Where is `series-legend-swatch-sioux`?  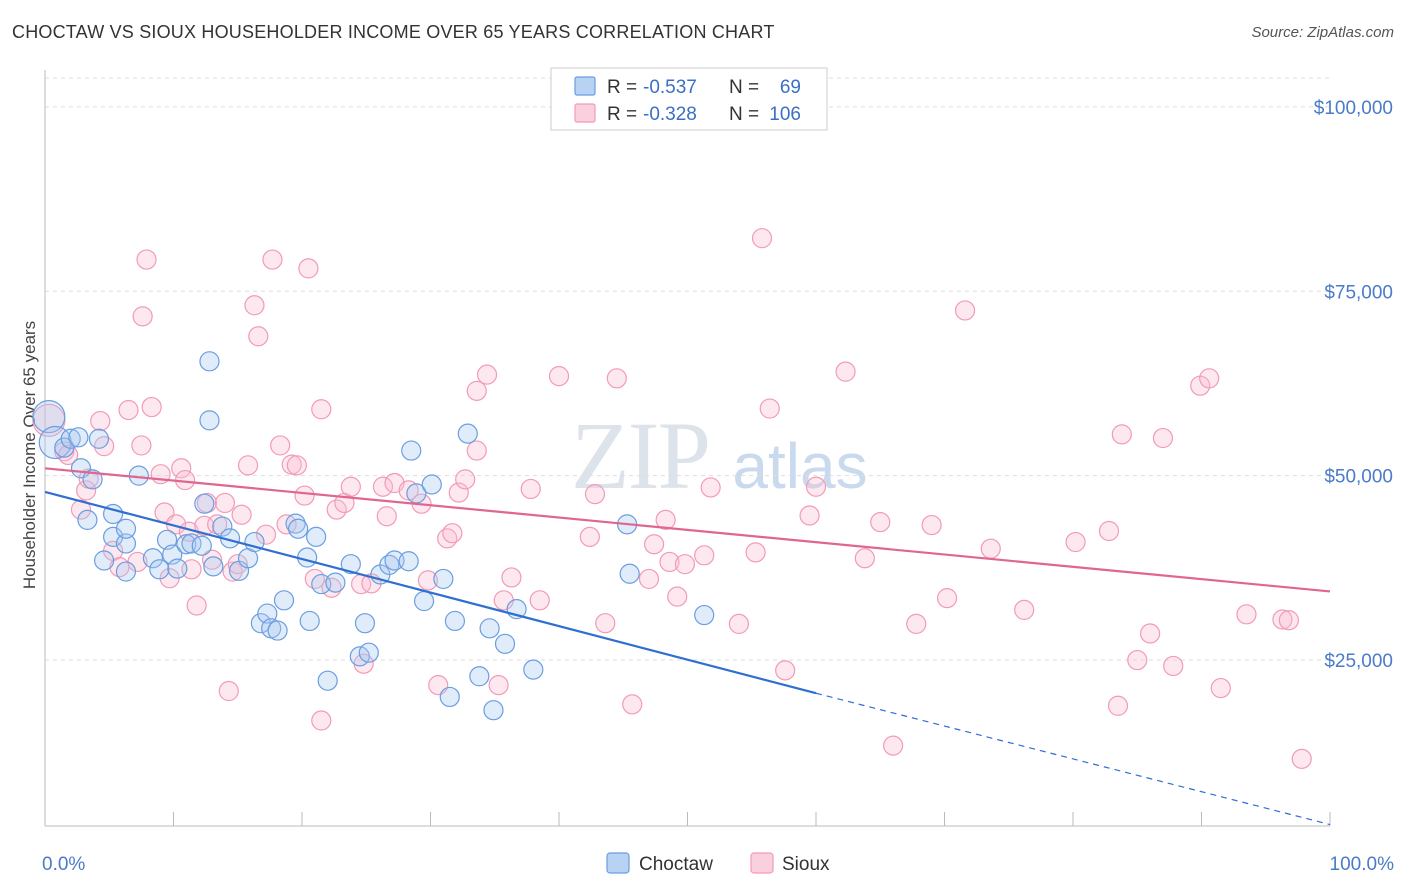
series-legend-swatch-sioux is located at coordinates (762, 863).